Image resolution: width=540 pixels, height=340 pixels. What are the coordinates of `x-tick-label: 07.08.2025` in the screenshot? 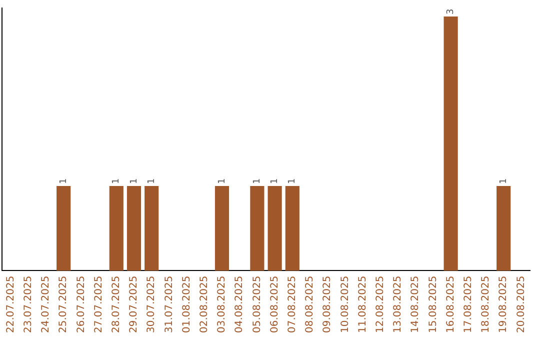 It's located at (292, 305).